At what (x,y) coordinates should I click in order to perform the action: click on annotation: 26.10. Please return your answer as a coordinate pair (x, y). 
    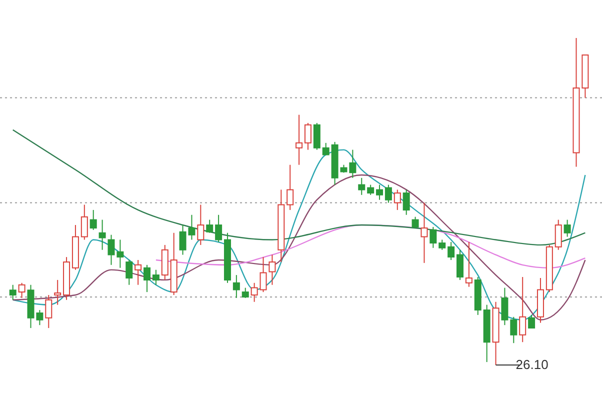
    Looking at the image, I should click on (532, 364).